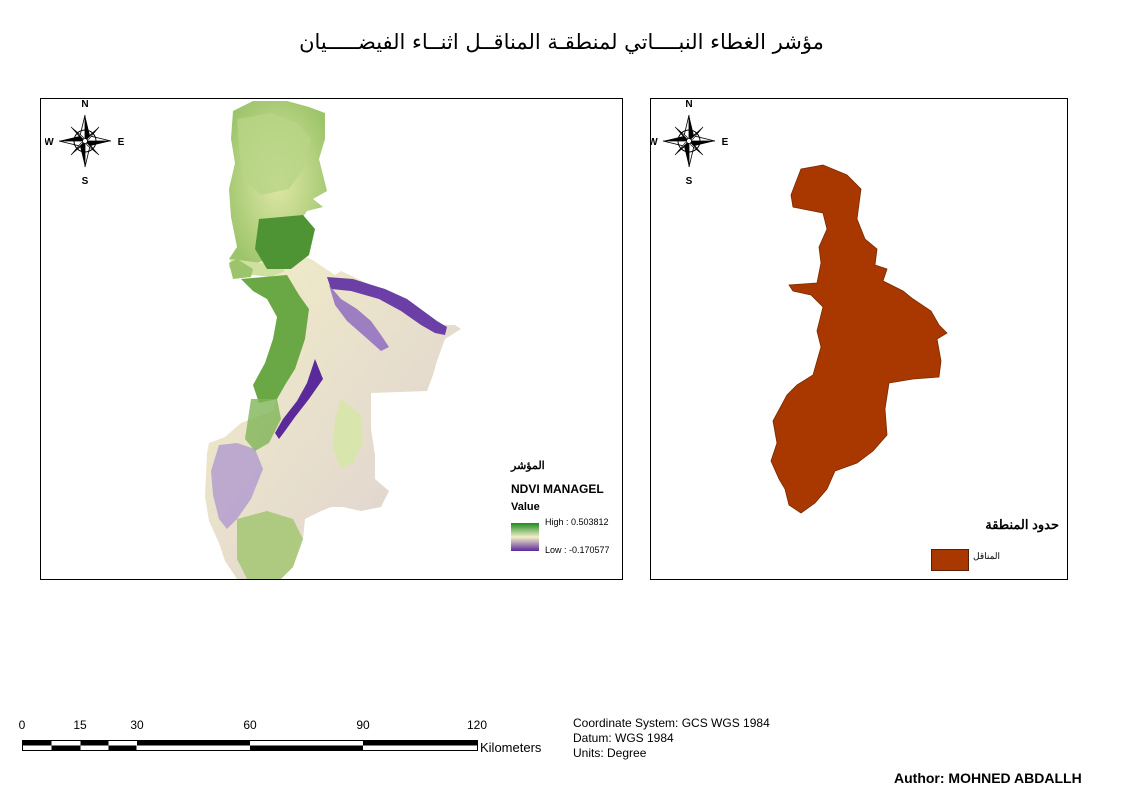  I want to click on scale-tick-15: 15, so click(80, 725).